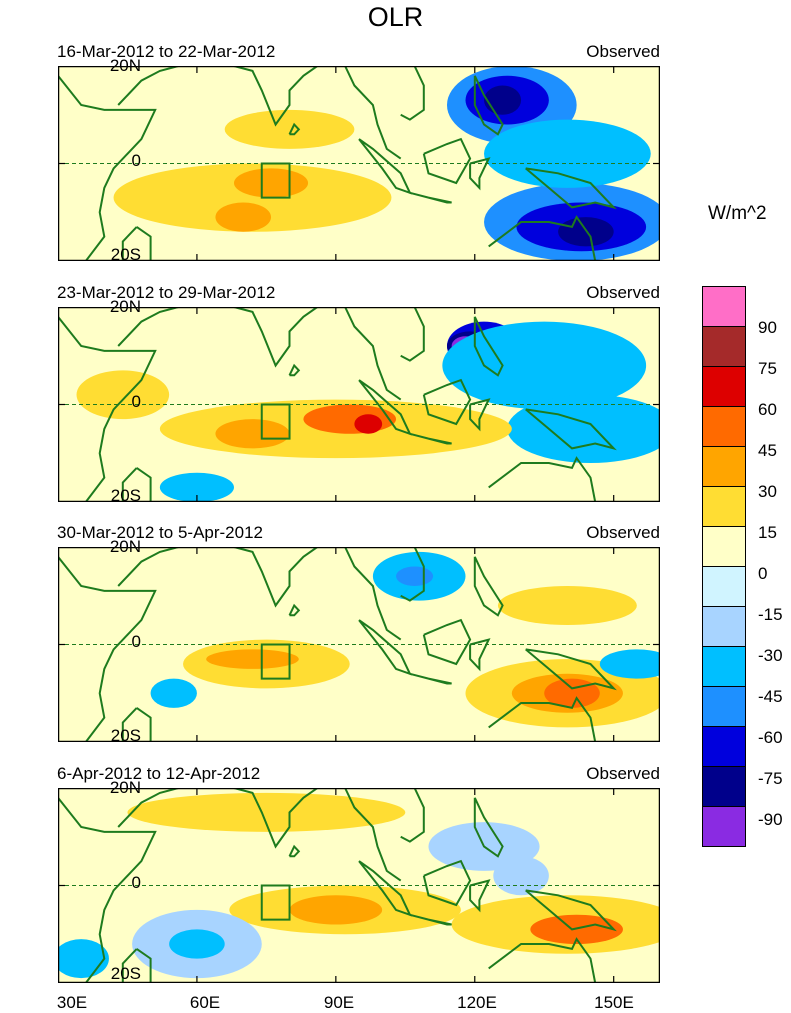  Describe the element at coordinates (205, 1002) in the screenshot. I see `lon-label-60e: 60E` at that location.